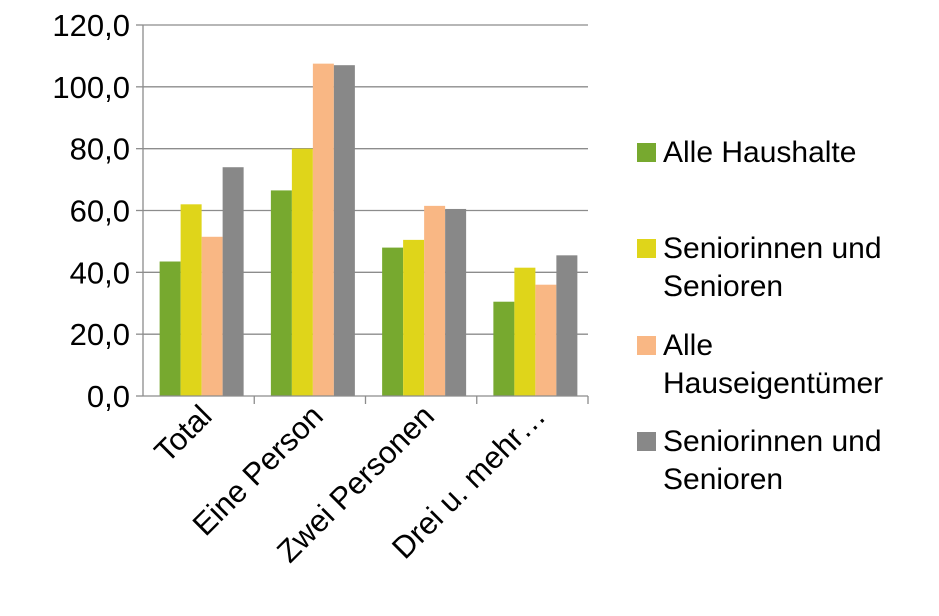 The height and width of the screenshot is (616, 939). Describe the element at coordinates (91, 25) in the screenshot. I see `y-tick-label: 120,0` at that location.